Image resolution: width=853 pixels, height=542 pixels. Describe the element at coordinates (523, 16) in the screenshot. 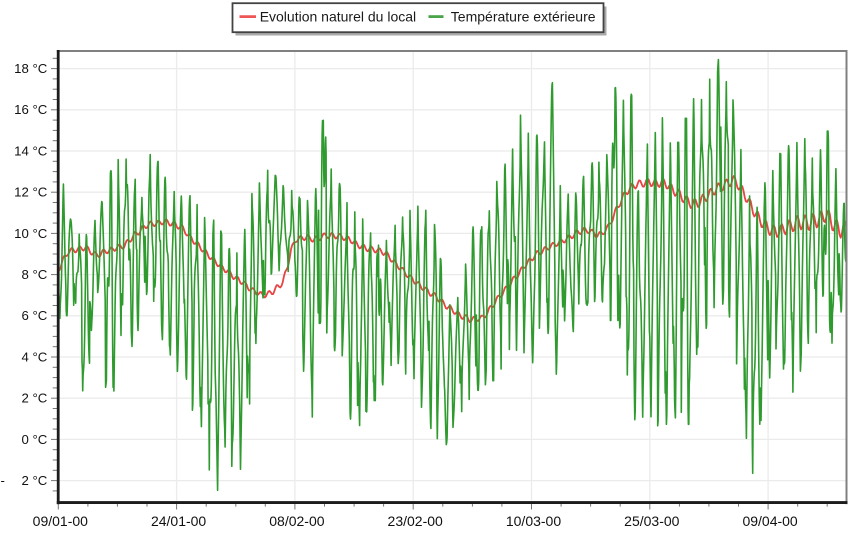

I see `svg-text: Température extérieure` at that location.